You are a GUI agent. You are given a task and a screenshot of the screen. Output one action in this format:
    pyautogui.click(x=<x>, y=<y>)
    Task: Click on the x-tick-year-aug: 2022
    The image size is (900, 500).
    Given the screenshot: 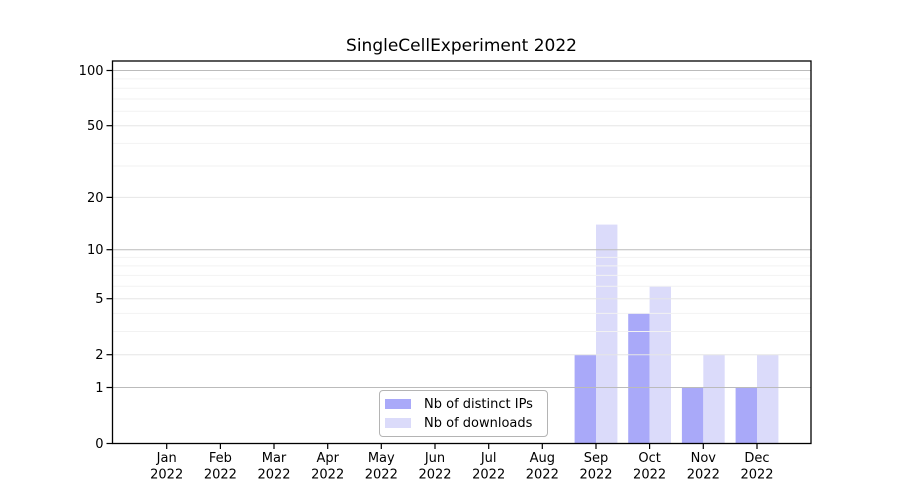 What is the action you would take?
    pyautogui.click(x=542, y=475)
    